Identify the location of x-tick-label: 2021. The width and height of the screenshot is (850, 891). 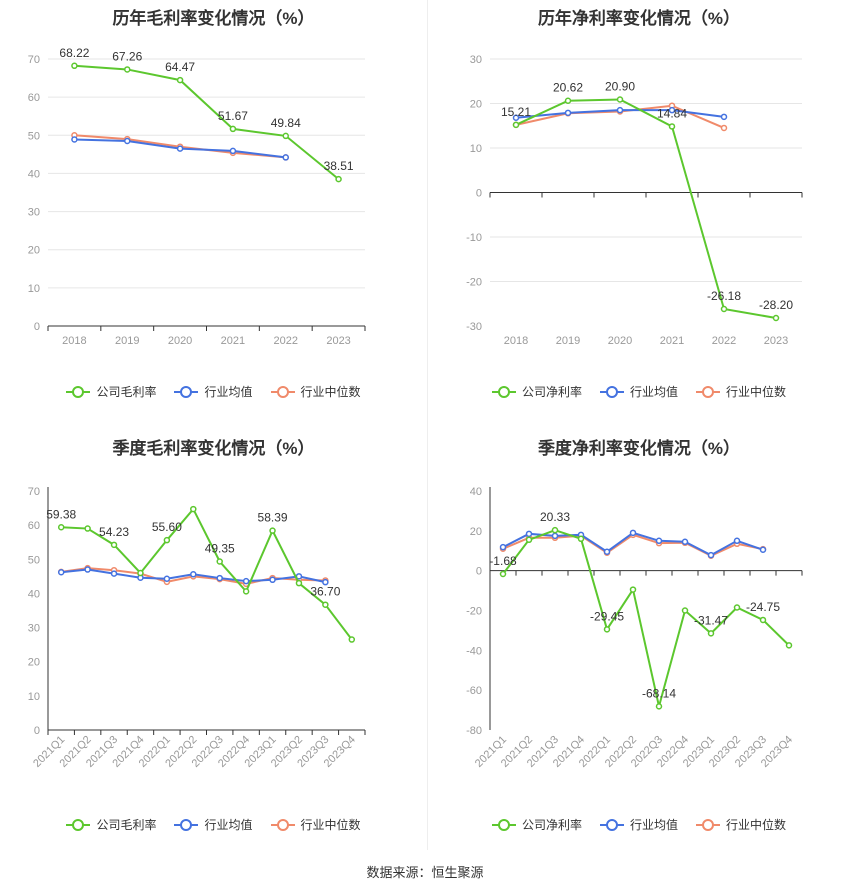
(233, 341).